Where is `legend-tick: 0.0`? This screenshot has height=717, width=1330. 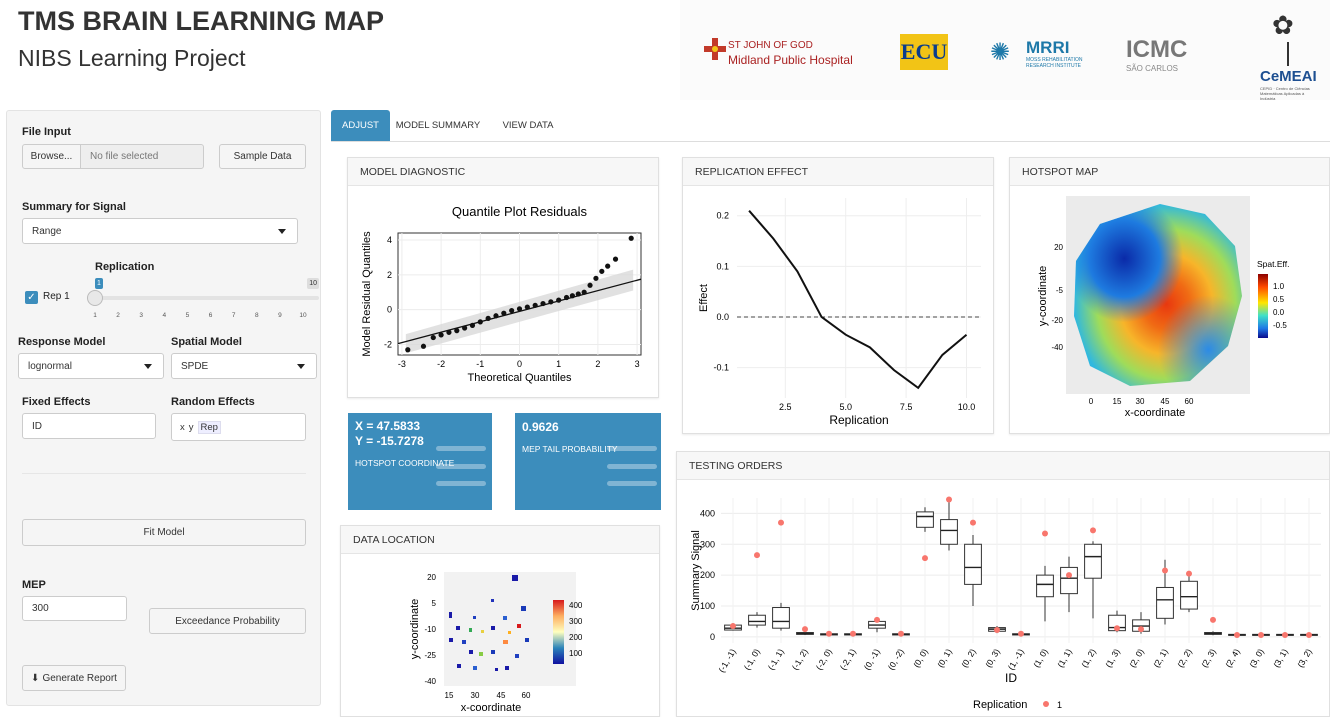 legend-tick: 0.0 is located at coordinates (1279, 312).